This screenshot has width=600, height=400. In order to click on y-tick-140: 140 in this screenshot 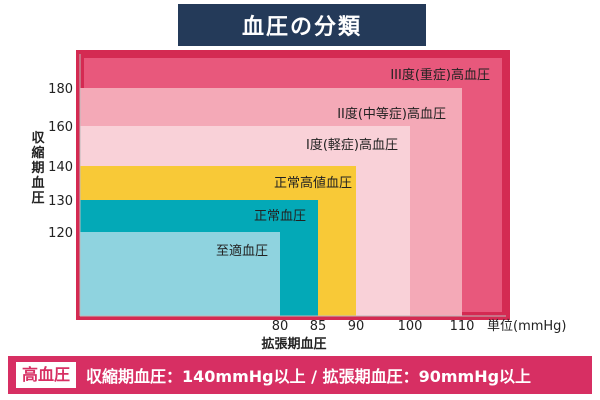, I will do `click(60, 167)`.